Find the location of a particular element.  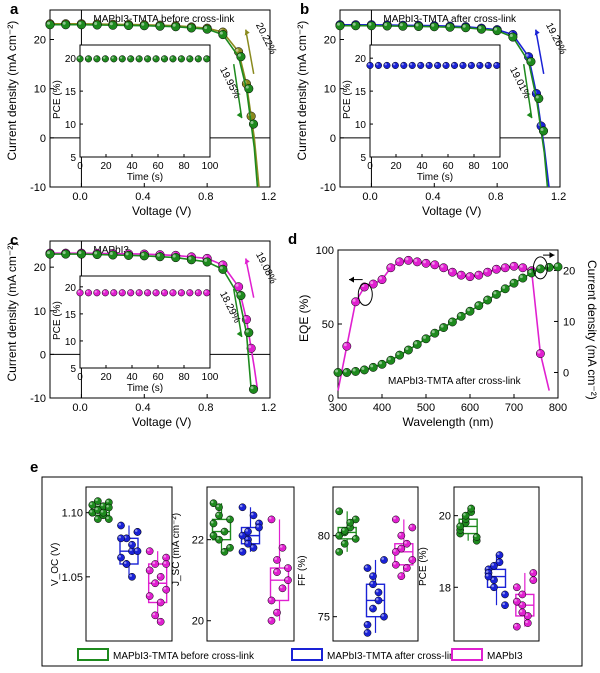

y-axis-label-right: Current density (mA cm⁻²) is located at coordinates (592, 330).